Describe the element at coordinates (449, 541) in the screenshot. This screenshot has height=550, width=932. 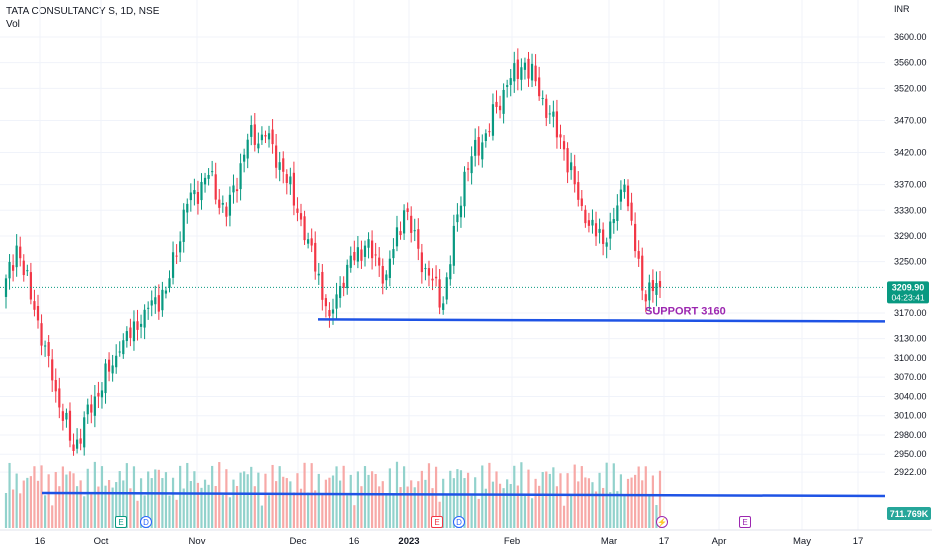
I see `time-axis: 16 Oct Nov Dec 16 2023 Feb Mar 17 Apr May 17` at that location.